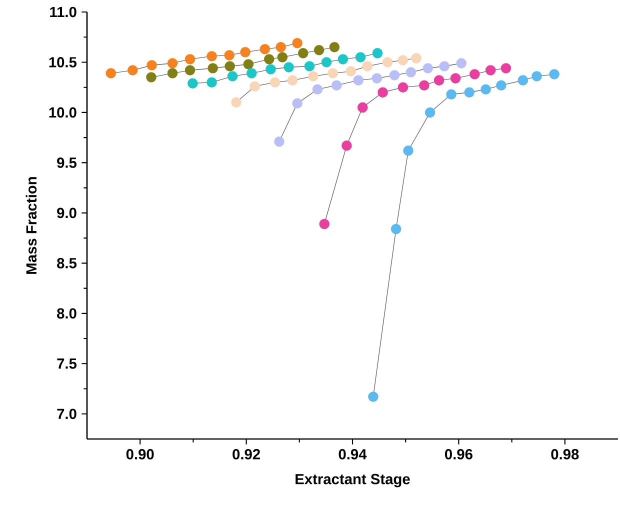 This screenshot has width=620, height=506. What do you see at coordinates (67, 263) in the screenshot?
I see `y-tick-label: 8.5` at bounding box center [67, 263].